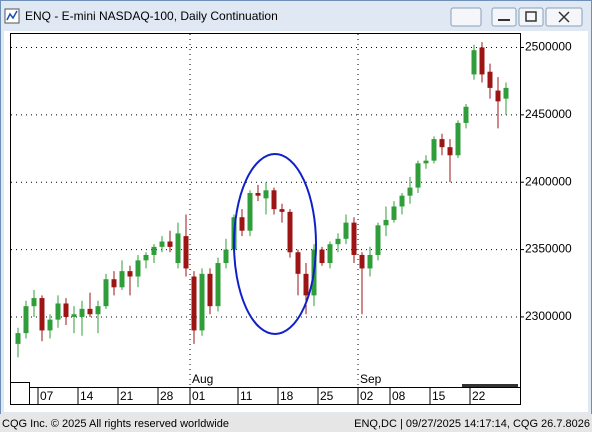  What do you see at coordinates (548, 181) in the screenshot?
I see `y-tick-label: 2400000` at bounding box center [548, 181].